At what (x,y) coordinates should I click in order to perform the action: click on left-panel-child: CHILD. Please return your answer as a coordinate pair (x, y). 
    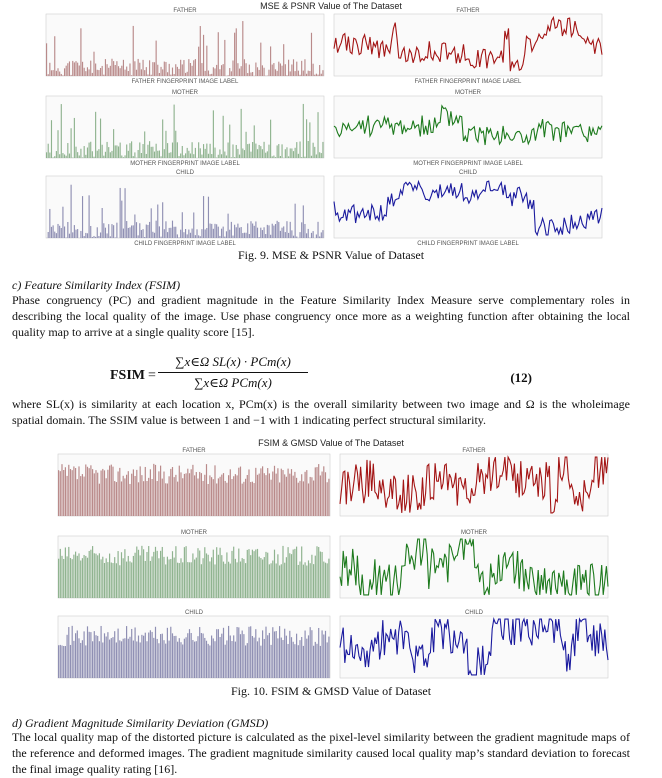
    Looking at the image, I should click on (194, 644).